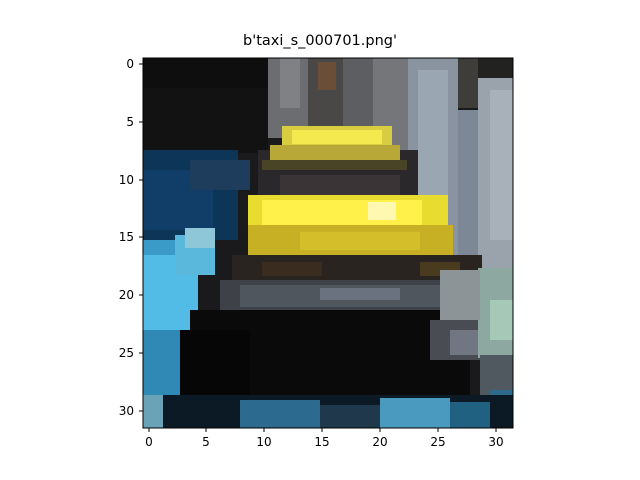  Describe the element at coordinates (126, 237) in the screenshot. I see `y-tick-label: 15` at that location.